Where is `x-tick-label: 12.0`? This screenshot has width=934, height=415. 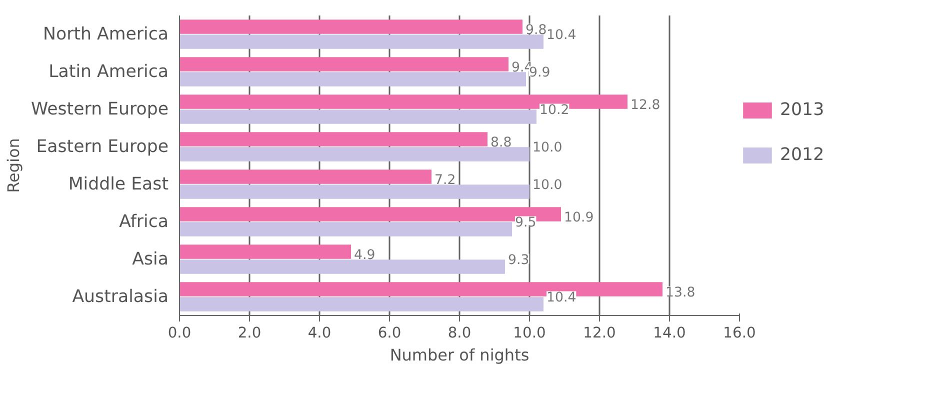
x-tick-label: 12.0 is located at coordinates (599, 333).